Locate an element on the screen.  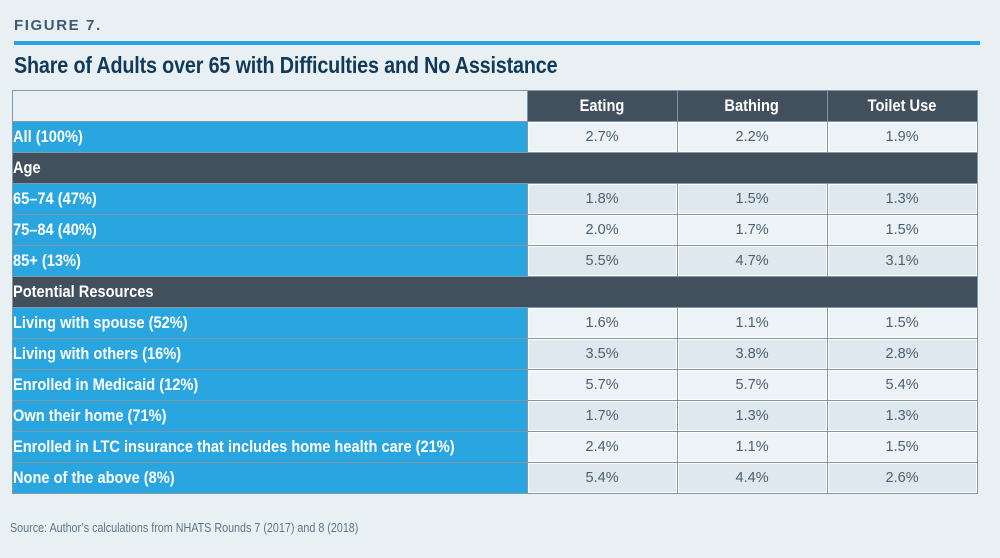
row-label: Enrolled in Medicaid (12%) is located at coordinates (106, 384).